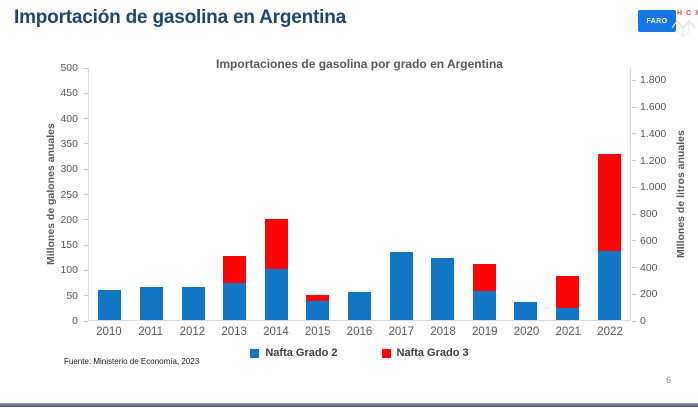  What do you see at coordinates (684, 22) in the screenshot?
I see `molecule-logo-icon: H C X` at bounding box center [684, 22].